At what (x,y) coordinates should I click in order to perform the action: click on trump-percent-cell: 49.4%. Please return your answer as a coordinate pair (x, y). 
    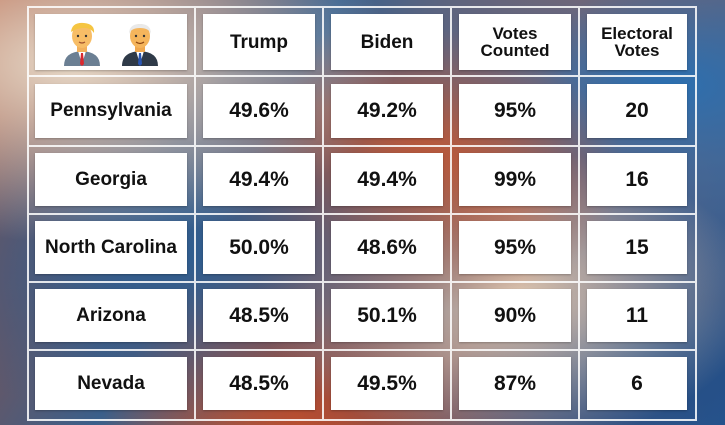
    Looking at the image, I should click on (259, 179).